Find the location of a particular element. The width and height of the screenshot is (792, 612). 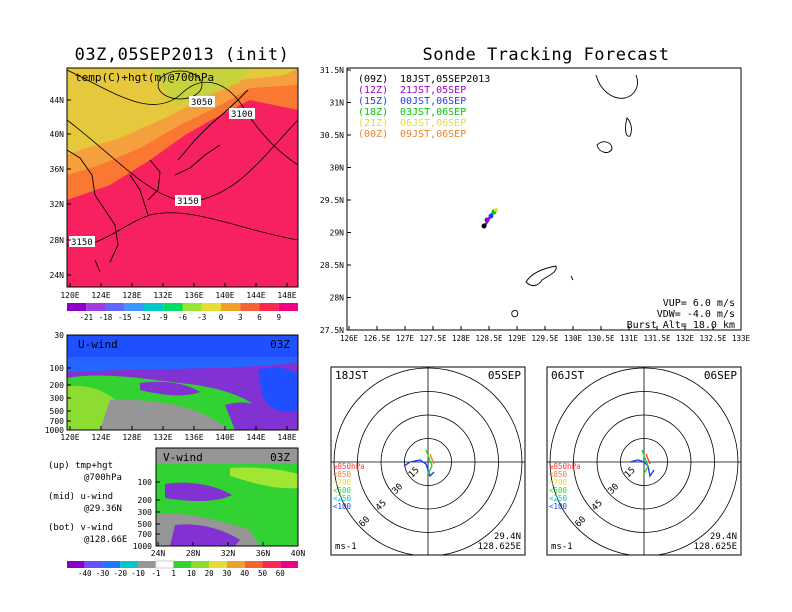

y-tick-label: 100 is located at coordinates (145, 482).